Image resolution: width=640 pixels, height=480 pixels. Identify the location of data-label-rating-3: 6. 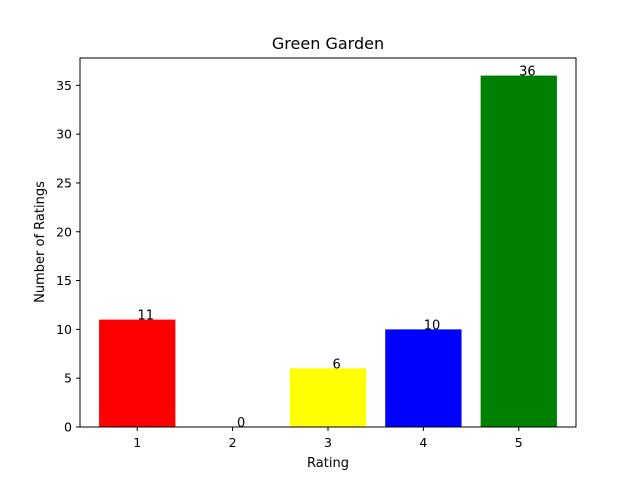
(336, 364).